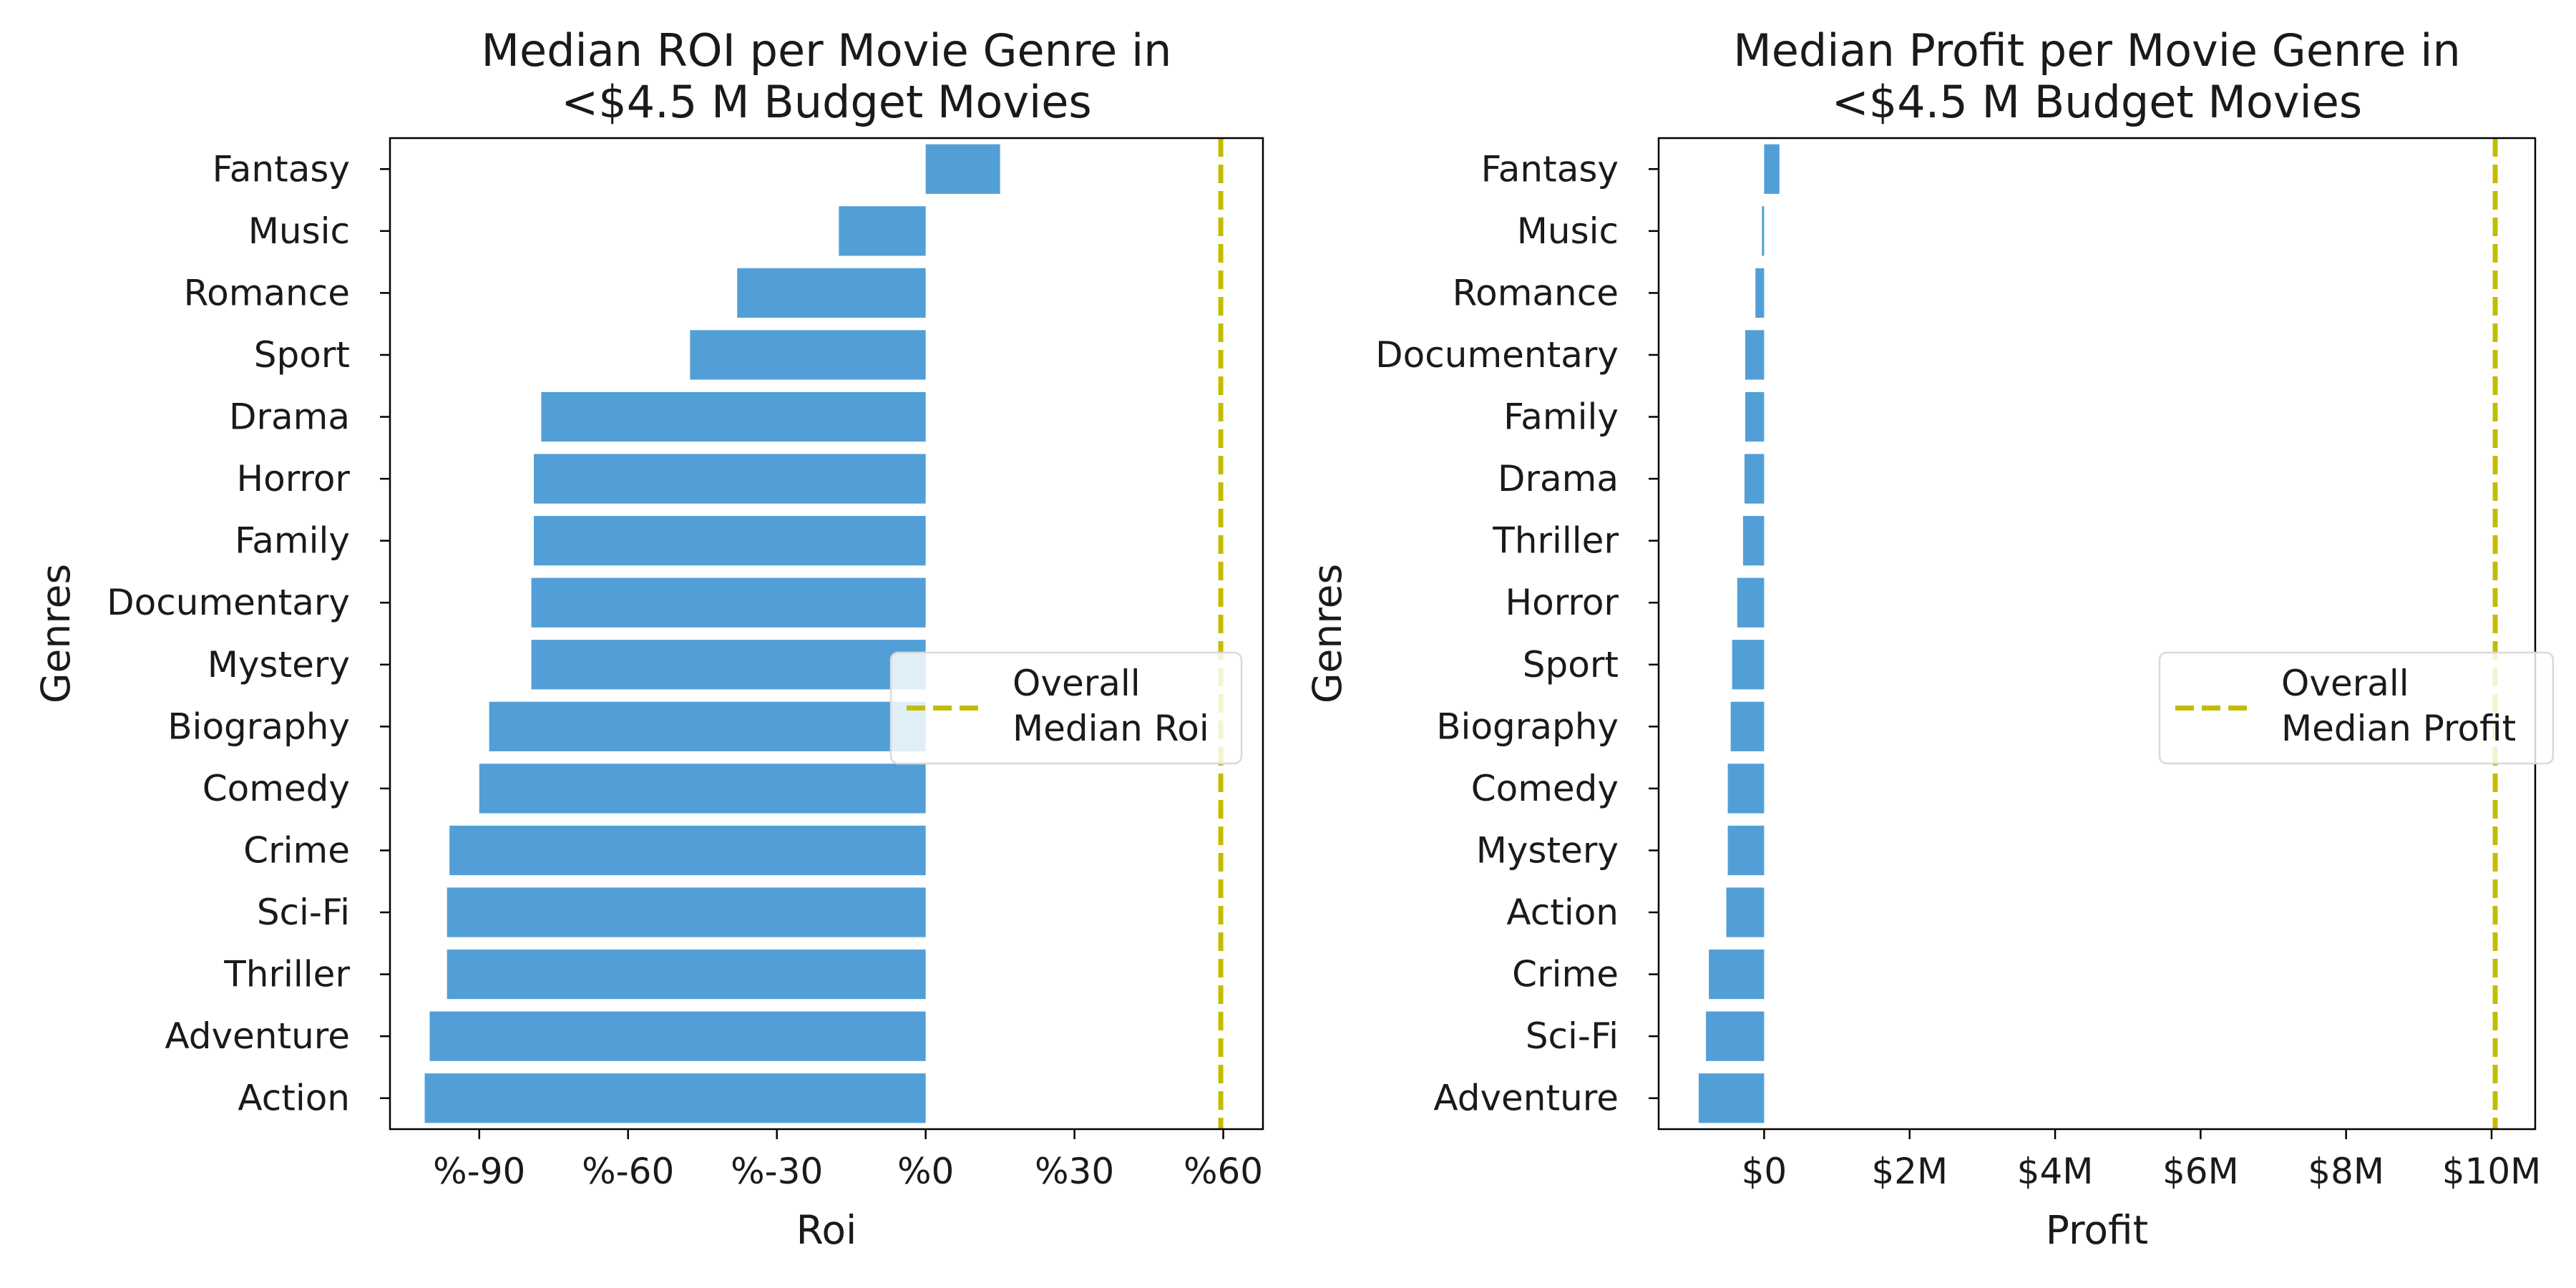 The height and width of the screenshot is (1288, 2576). I want to click on x-axis-label: Profit, so click(2097, 1230).